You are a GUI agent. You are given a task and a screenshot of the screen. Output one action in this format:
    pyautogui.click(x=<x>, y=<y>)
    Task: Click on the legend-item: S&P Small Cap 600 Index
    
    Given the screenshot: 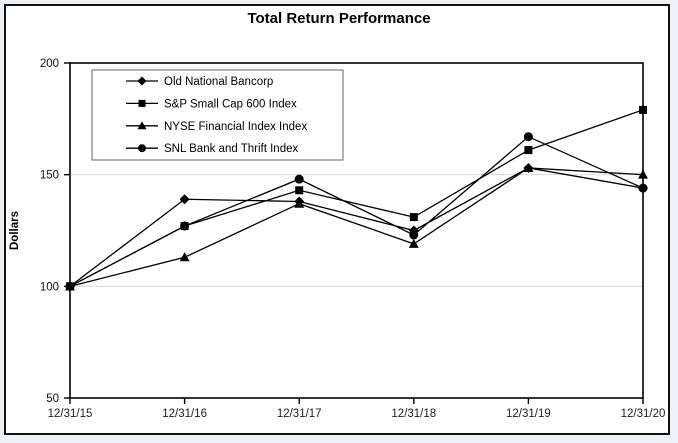 What is the action you would take?
    pyautogui.click(x=211, y=104)
    